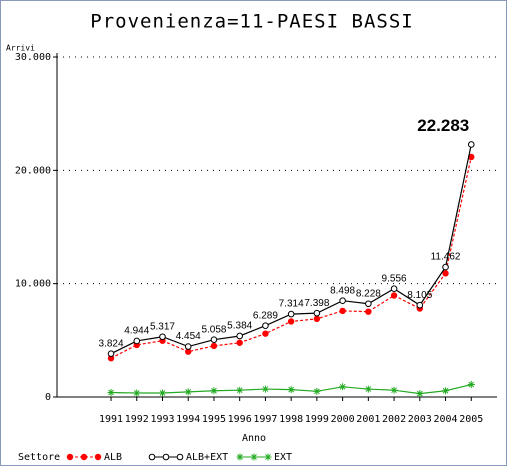  Describe the element at coordinates (188, 336) in the screenshot. I see `data-label: 4.454` at that location.